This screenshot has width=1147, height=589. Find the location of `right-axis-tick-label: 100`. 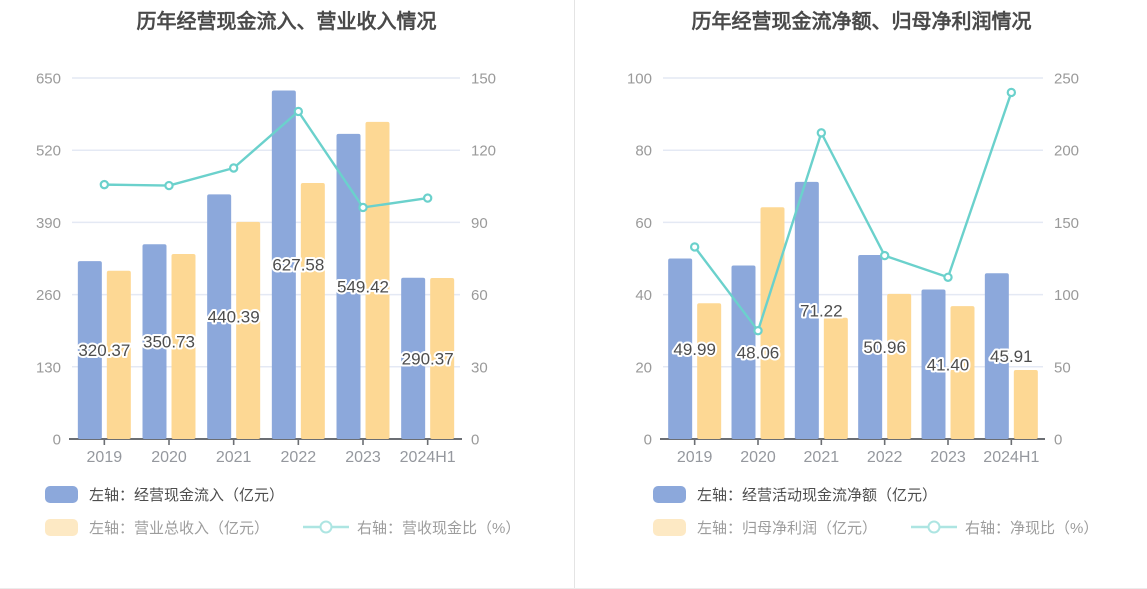

right-axis-tick-label: 100 is located at coordinates (1066, 295).